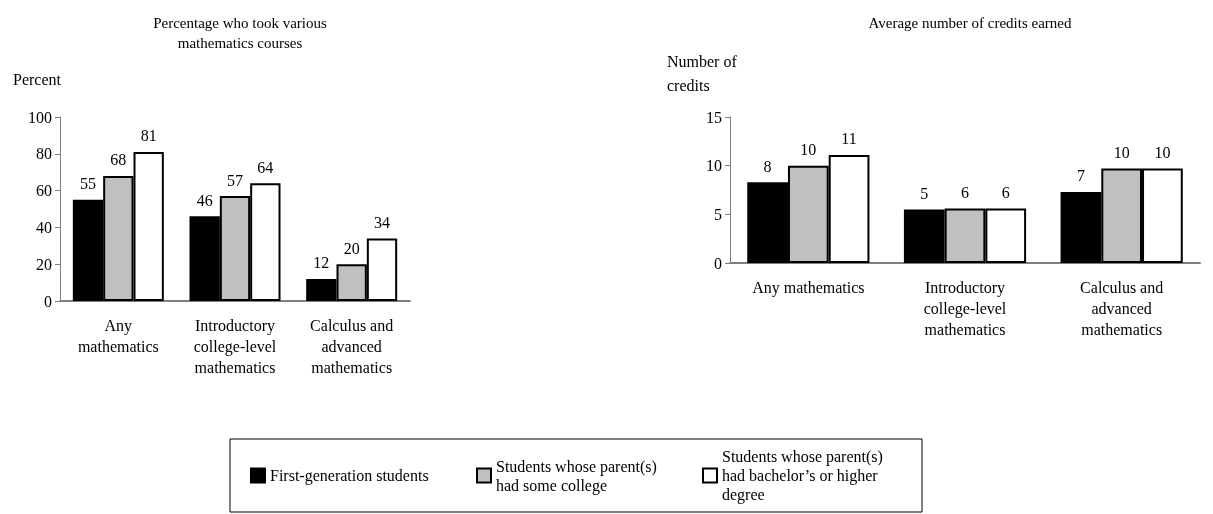 The width and height of the screenshot is (1213, 514). What do you see at coordinates (321, 263) in the screenshot?
I see `data-label: 12` at bounding box center [321, 263].